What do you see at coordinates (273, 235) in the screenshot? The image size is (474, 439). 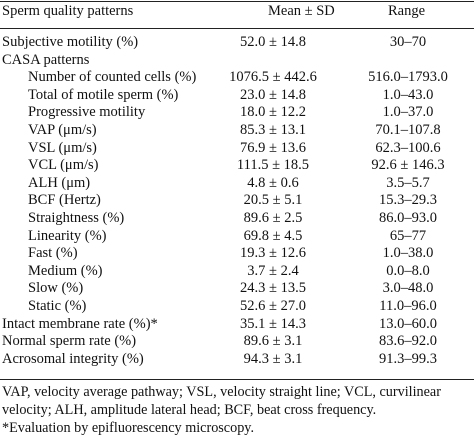 I see `row-mean-sd: 69.8 ± 4.5` at bounding box center [273, 235].